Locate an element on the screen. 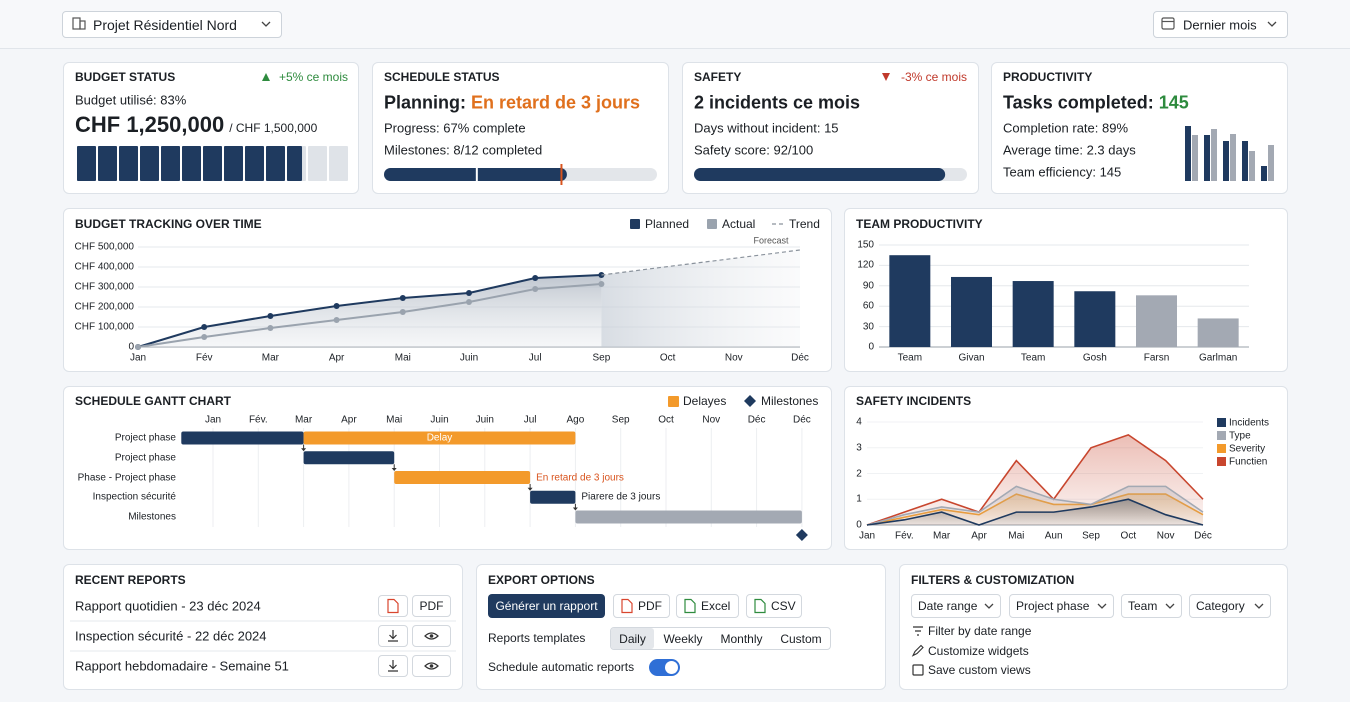 Image resolution: width=1350 pixels, height=702 pixels. filters-card is located at coordinates (1093, 627).